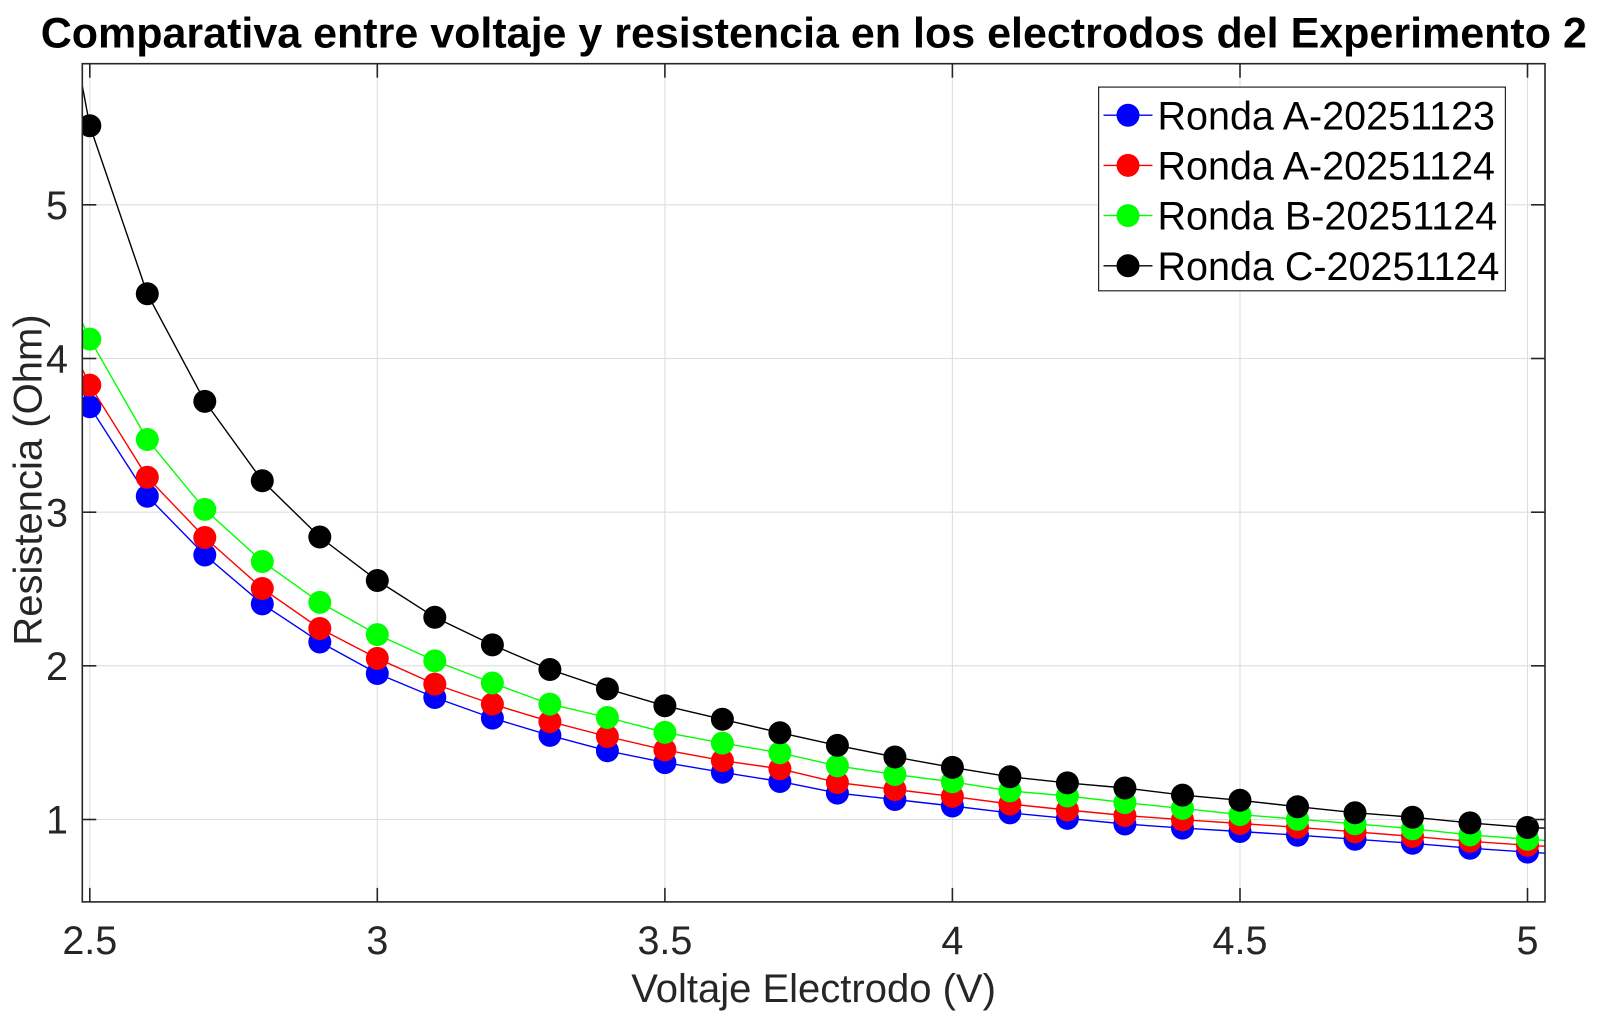  I want to click on svg-text: 2, so click(57, 667).